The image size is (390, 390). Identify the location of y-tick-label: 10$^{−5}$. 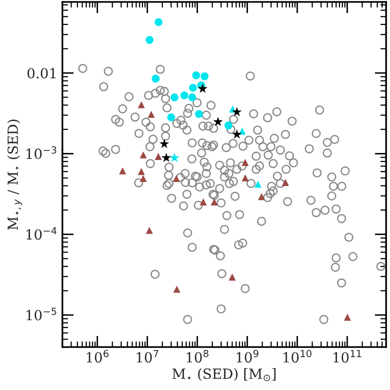
(41, 314).